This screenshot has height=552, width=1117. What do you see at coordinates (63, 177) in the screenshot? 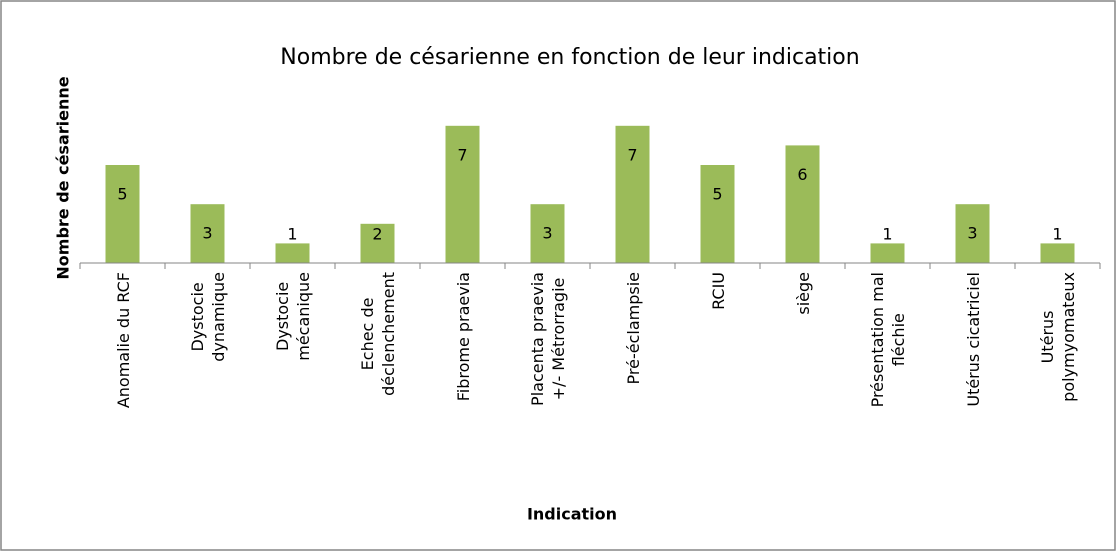
I see `y-axis-title: Nombre de césarienne` at bounding box center [63, 177].